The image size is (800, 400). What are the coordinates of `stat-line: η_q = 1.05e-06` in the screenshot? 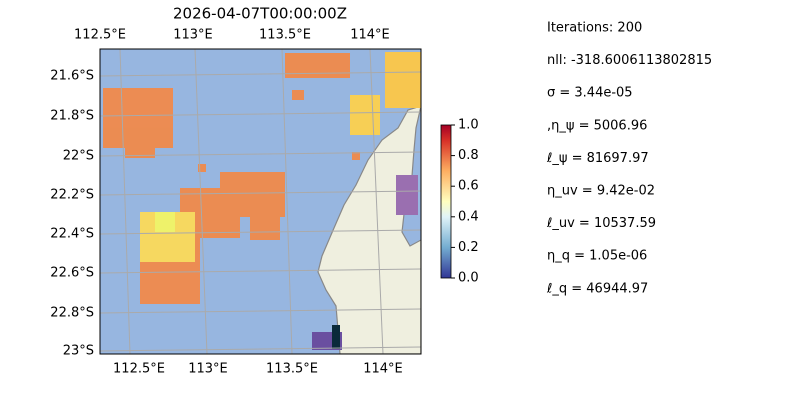 It's located at (597, 256).